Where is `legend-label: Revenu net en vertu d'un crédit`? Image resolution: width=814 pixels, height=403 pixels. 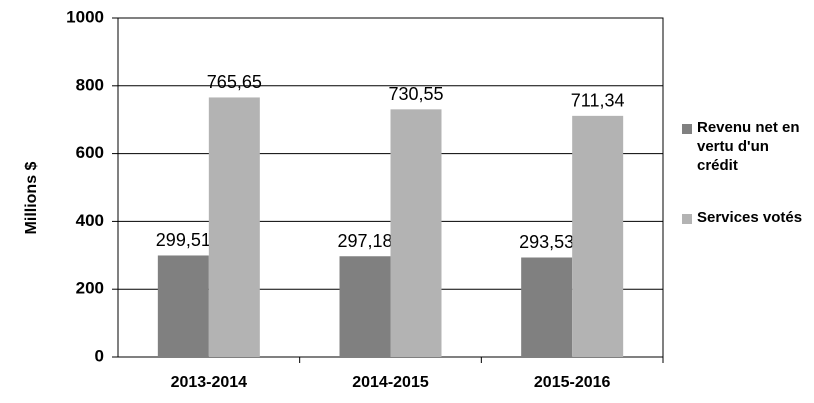 legend-label: Revenu net en vertu d'un crédit is located at coordinates (748, 146).